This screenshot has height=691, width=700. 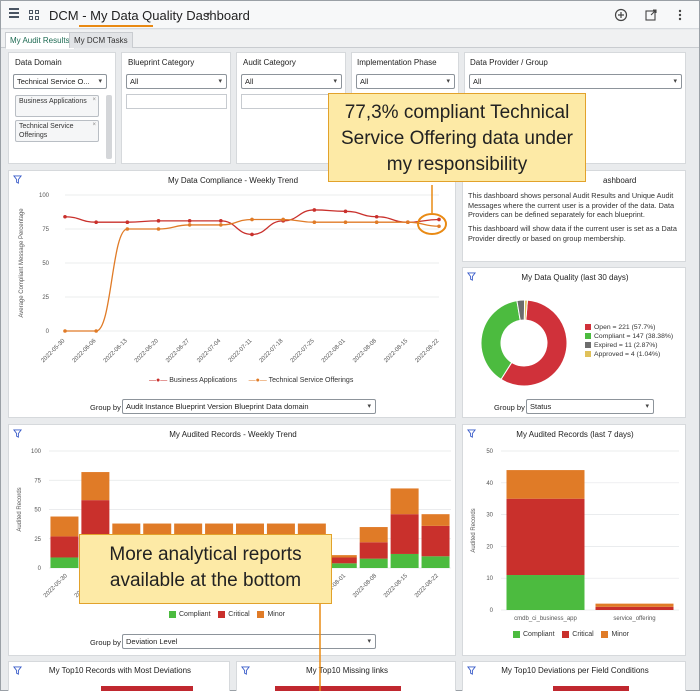 What do you see at coordinates (301, 380) in the screenshot?
I see `legend-technical-service-offerings: —●— Technical Service Offerings` at bounding box center [301, 380].